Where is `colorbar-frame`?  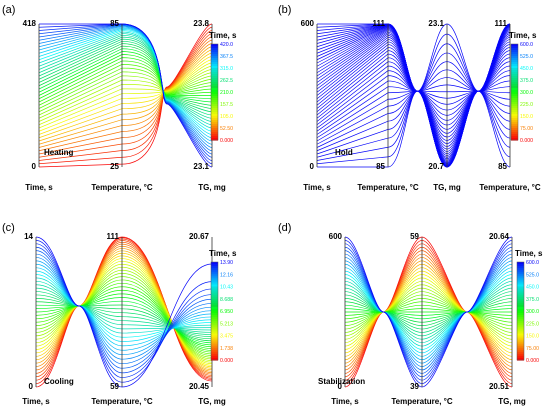 colorbar-frame is located at coordinates (214, 92).